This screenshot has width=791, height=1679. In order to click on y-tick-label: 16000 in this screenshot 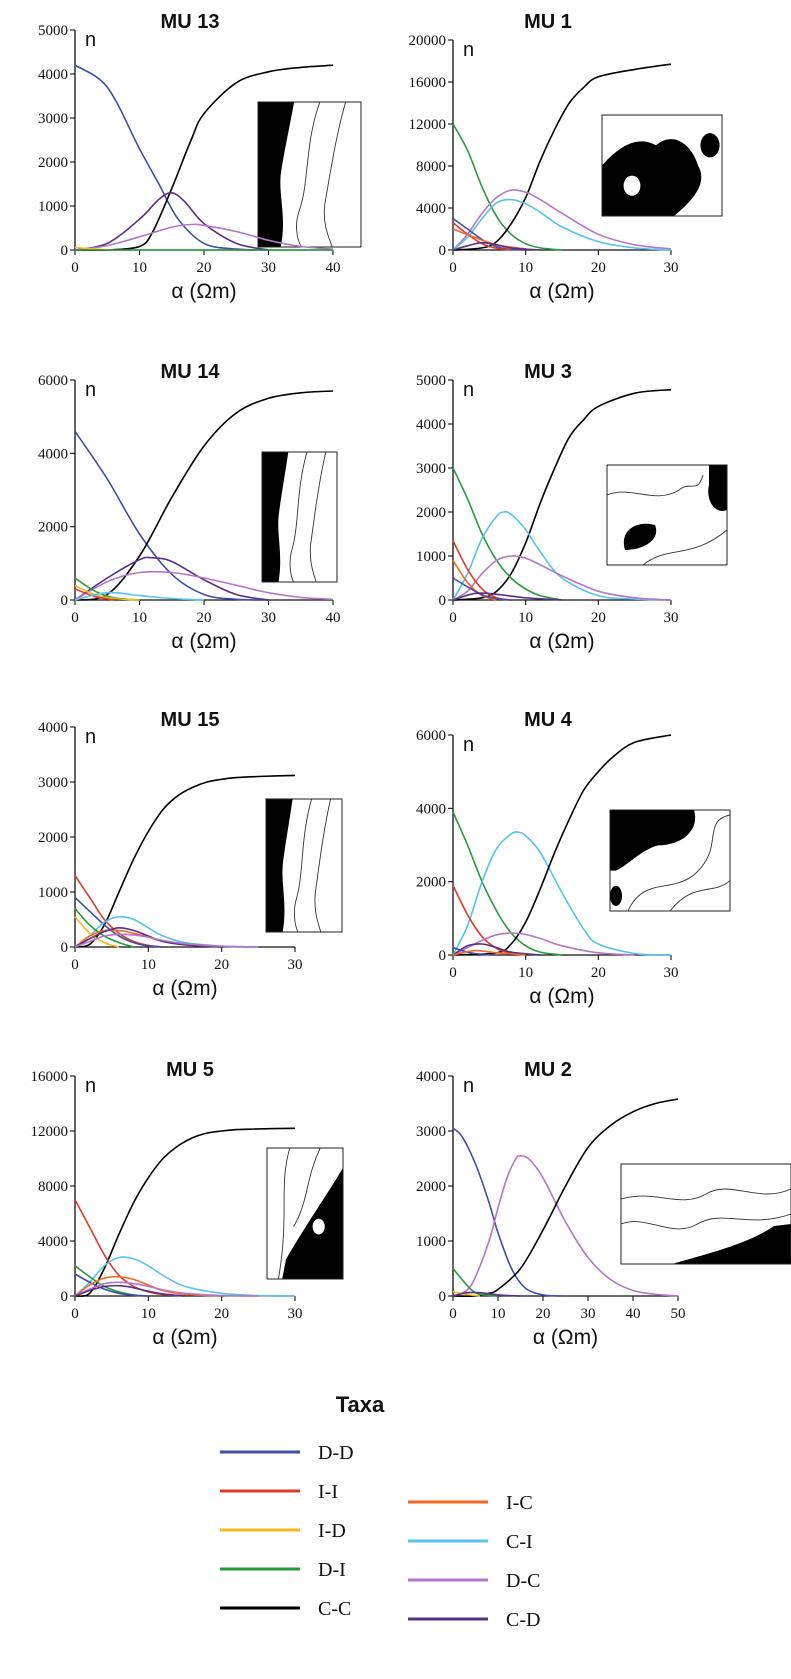, I will do `click(428, 83)`.